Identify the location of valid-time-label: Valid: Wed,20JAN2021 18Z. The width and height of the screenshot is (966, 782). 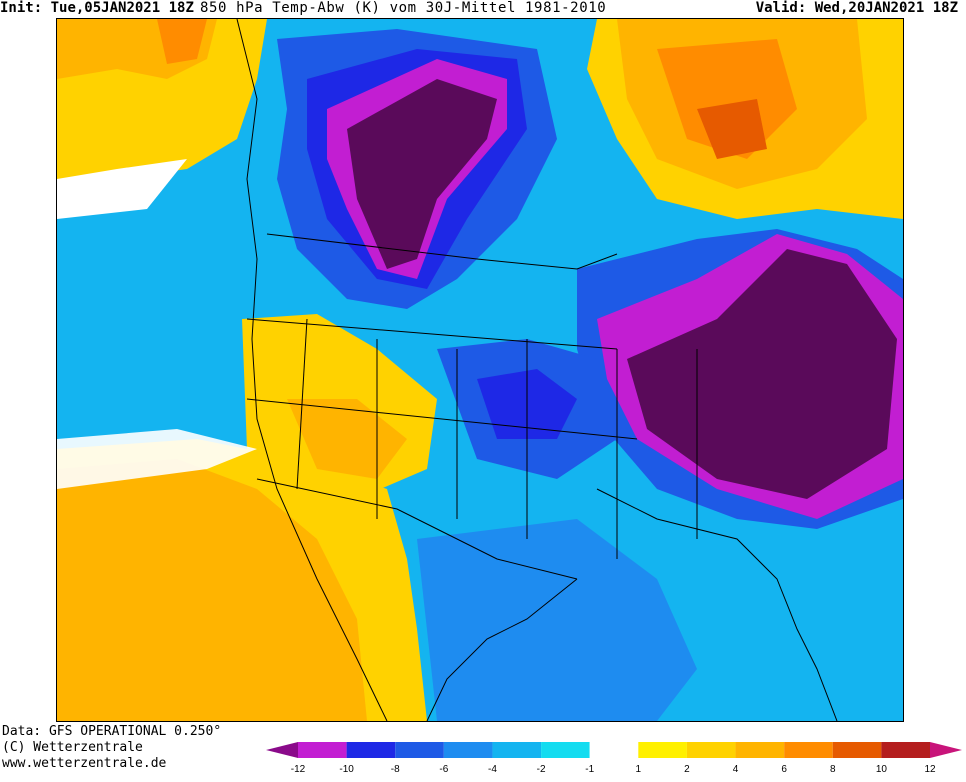
(857, 9).